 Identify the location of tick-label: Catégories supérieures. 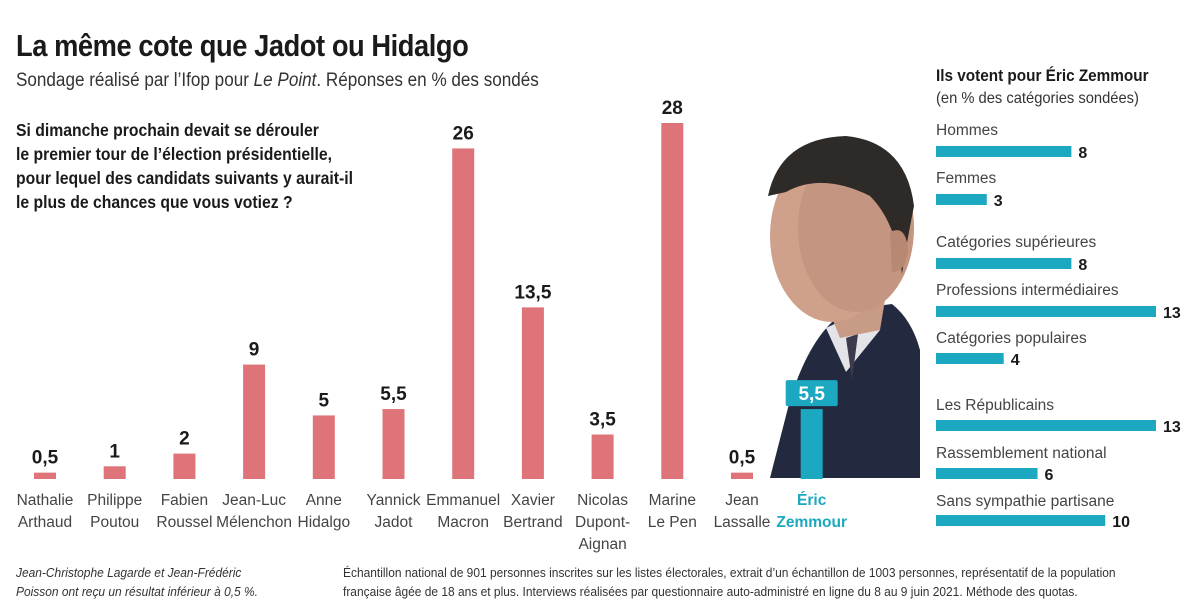
(1016, 242).